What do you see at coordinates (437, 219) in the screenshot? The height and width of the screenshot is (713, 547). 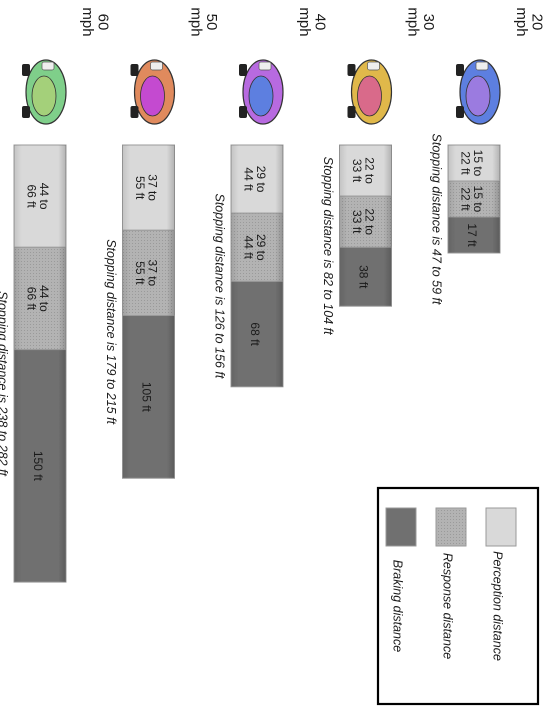 I see `stopping-distance-label: Stopping distance is 47 to 59 ft` at bounding box center [437, 219].